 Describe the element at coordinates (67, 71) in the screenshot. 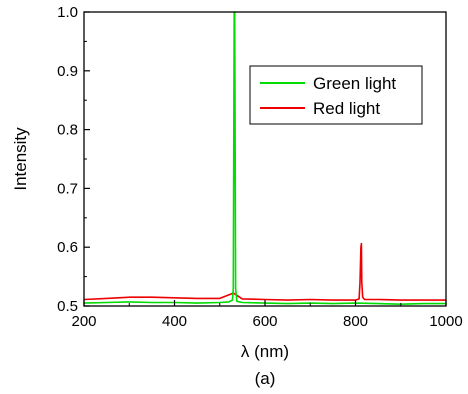

I see `y-tick-label: 0.9` at that location.